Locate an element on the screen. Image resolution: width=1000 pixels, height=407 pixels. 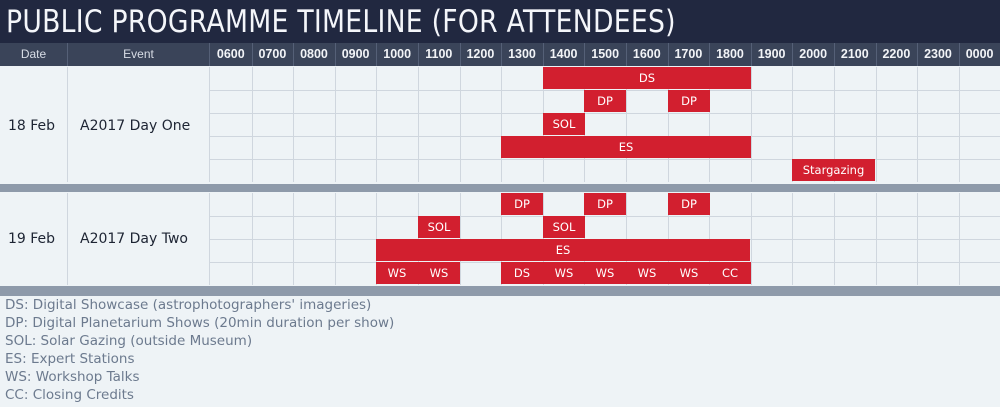
hour-header-0900: 0900 is located at coordinates (355, 54).